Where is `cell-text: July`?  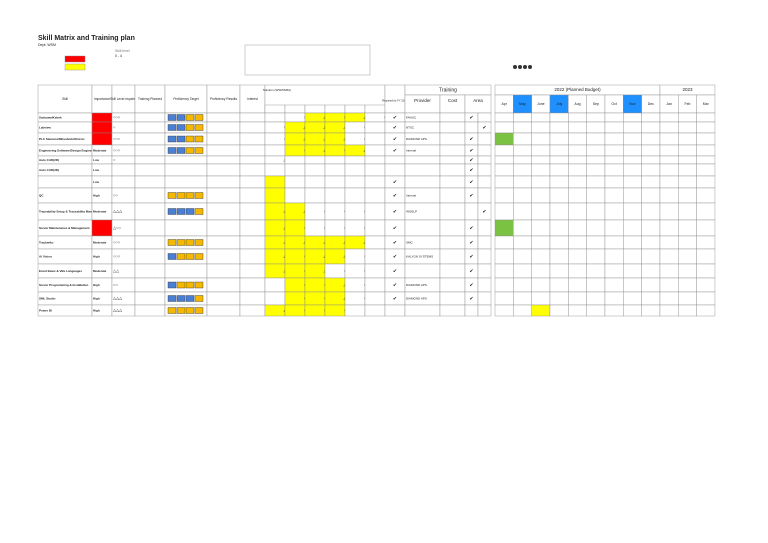
cell-text: July is located at coordinates (559, 104).